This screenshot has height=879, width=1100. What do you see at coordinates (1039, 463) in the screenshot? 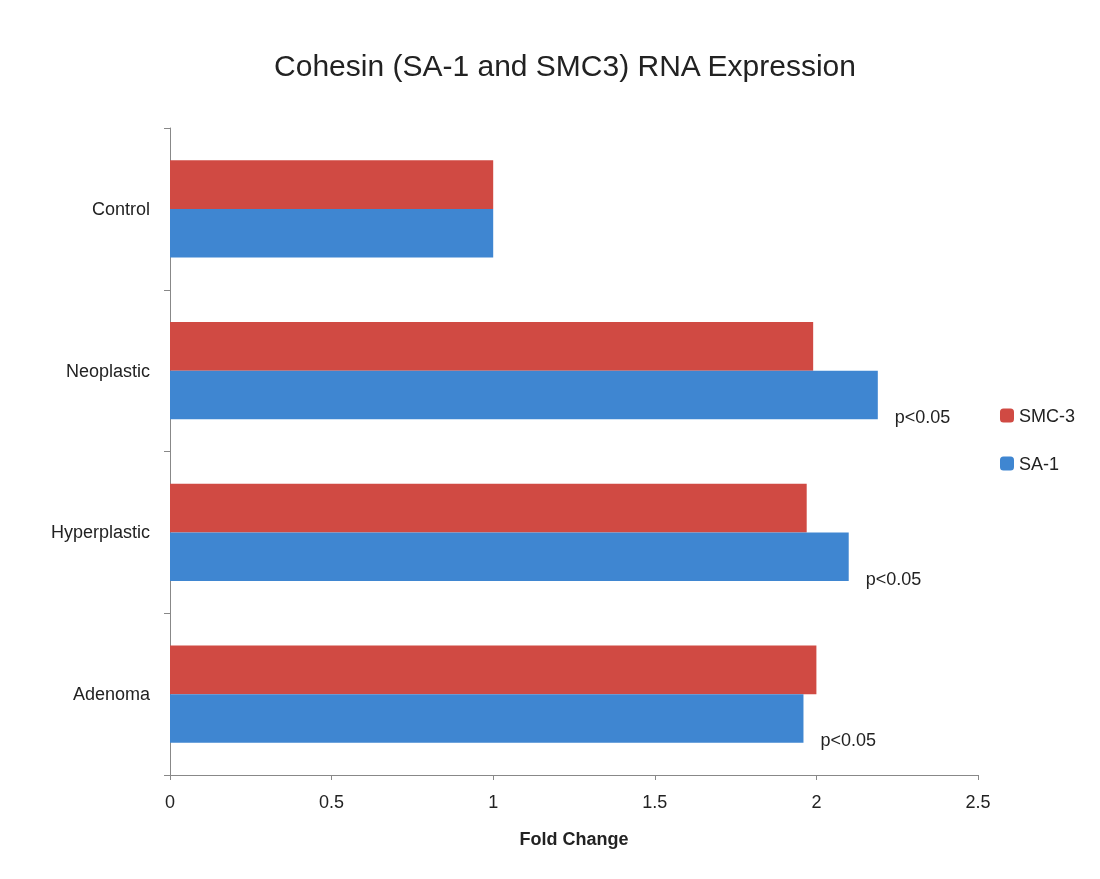
I see `legend-label: SA-1` at bounding box center [1039, 463].